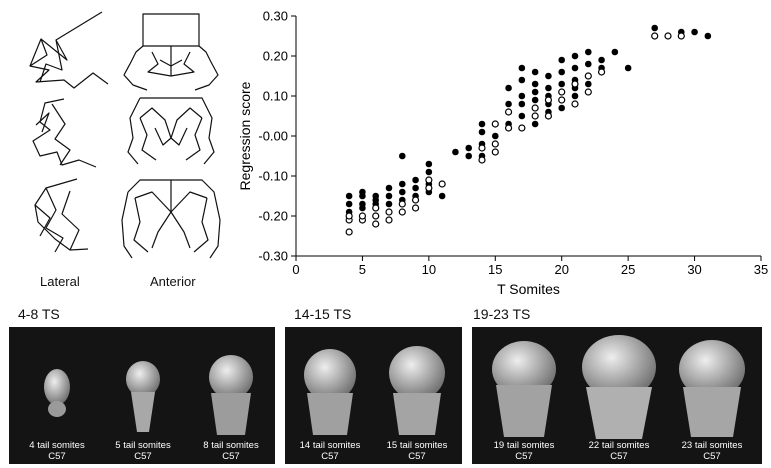  I want to click on embryo-caption: 4 tail somites C57, so click(57, 451).